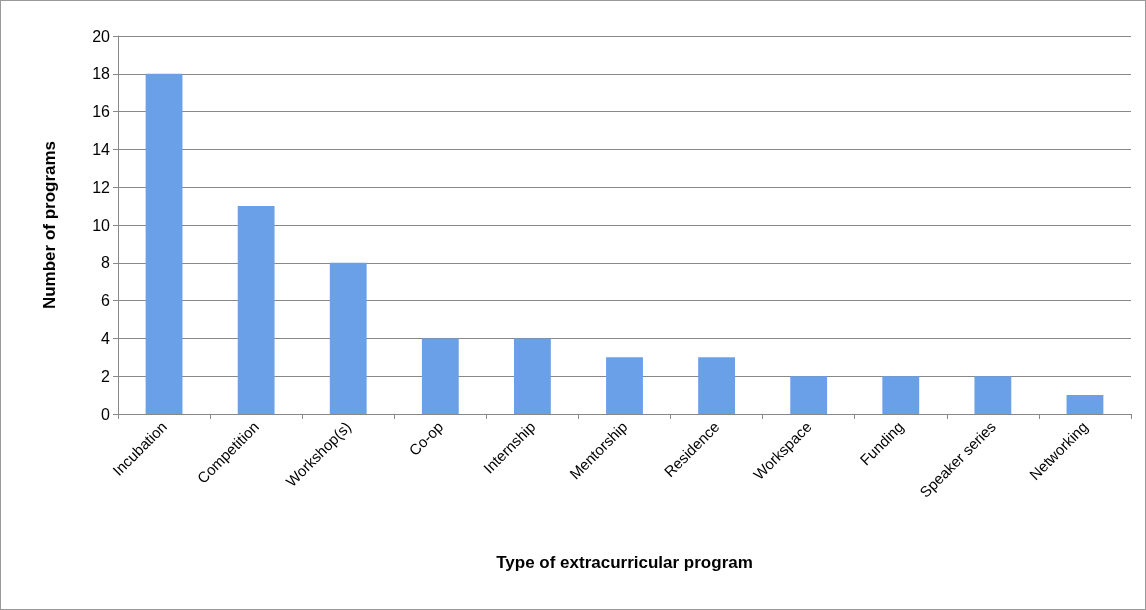  Describe the element at coordinates (101, 225) in the screenshot. I see `y-tick-label: 10` at that location.